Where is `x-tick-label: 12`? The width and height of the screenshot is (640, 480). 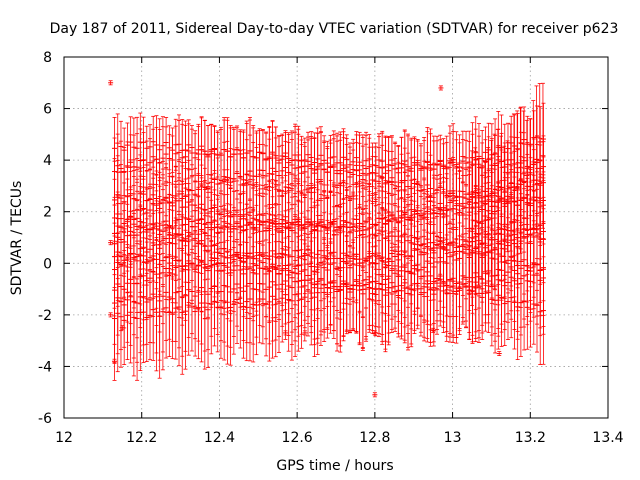
x-tick-label: 12 is located at coordinates (64, 438).